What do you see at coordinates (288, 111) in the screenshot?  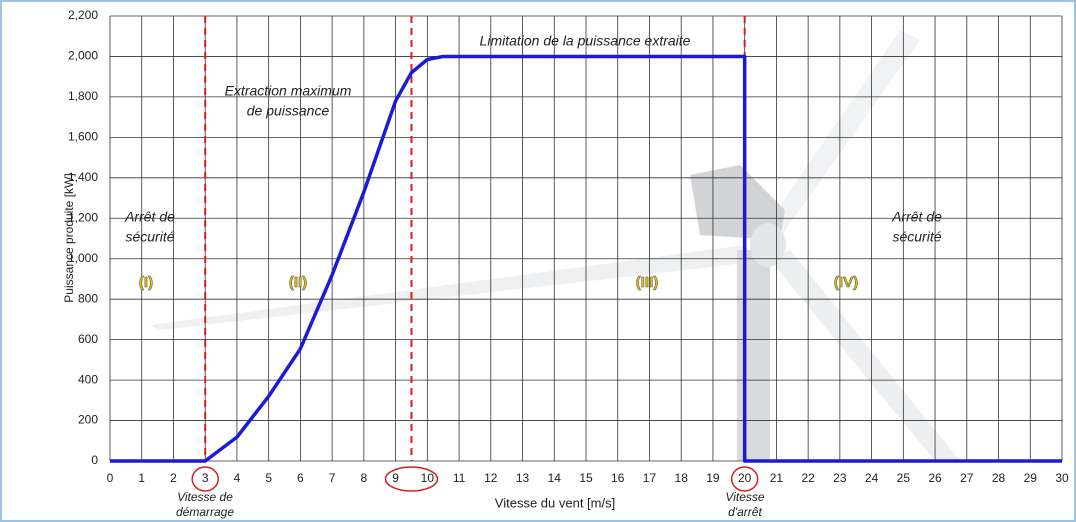 I see `annotation: de puissance` at bounding box center [288, 111].